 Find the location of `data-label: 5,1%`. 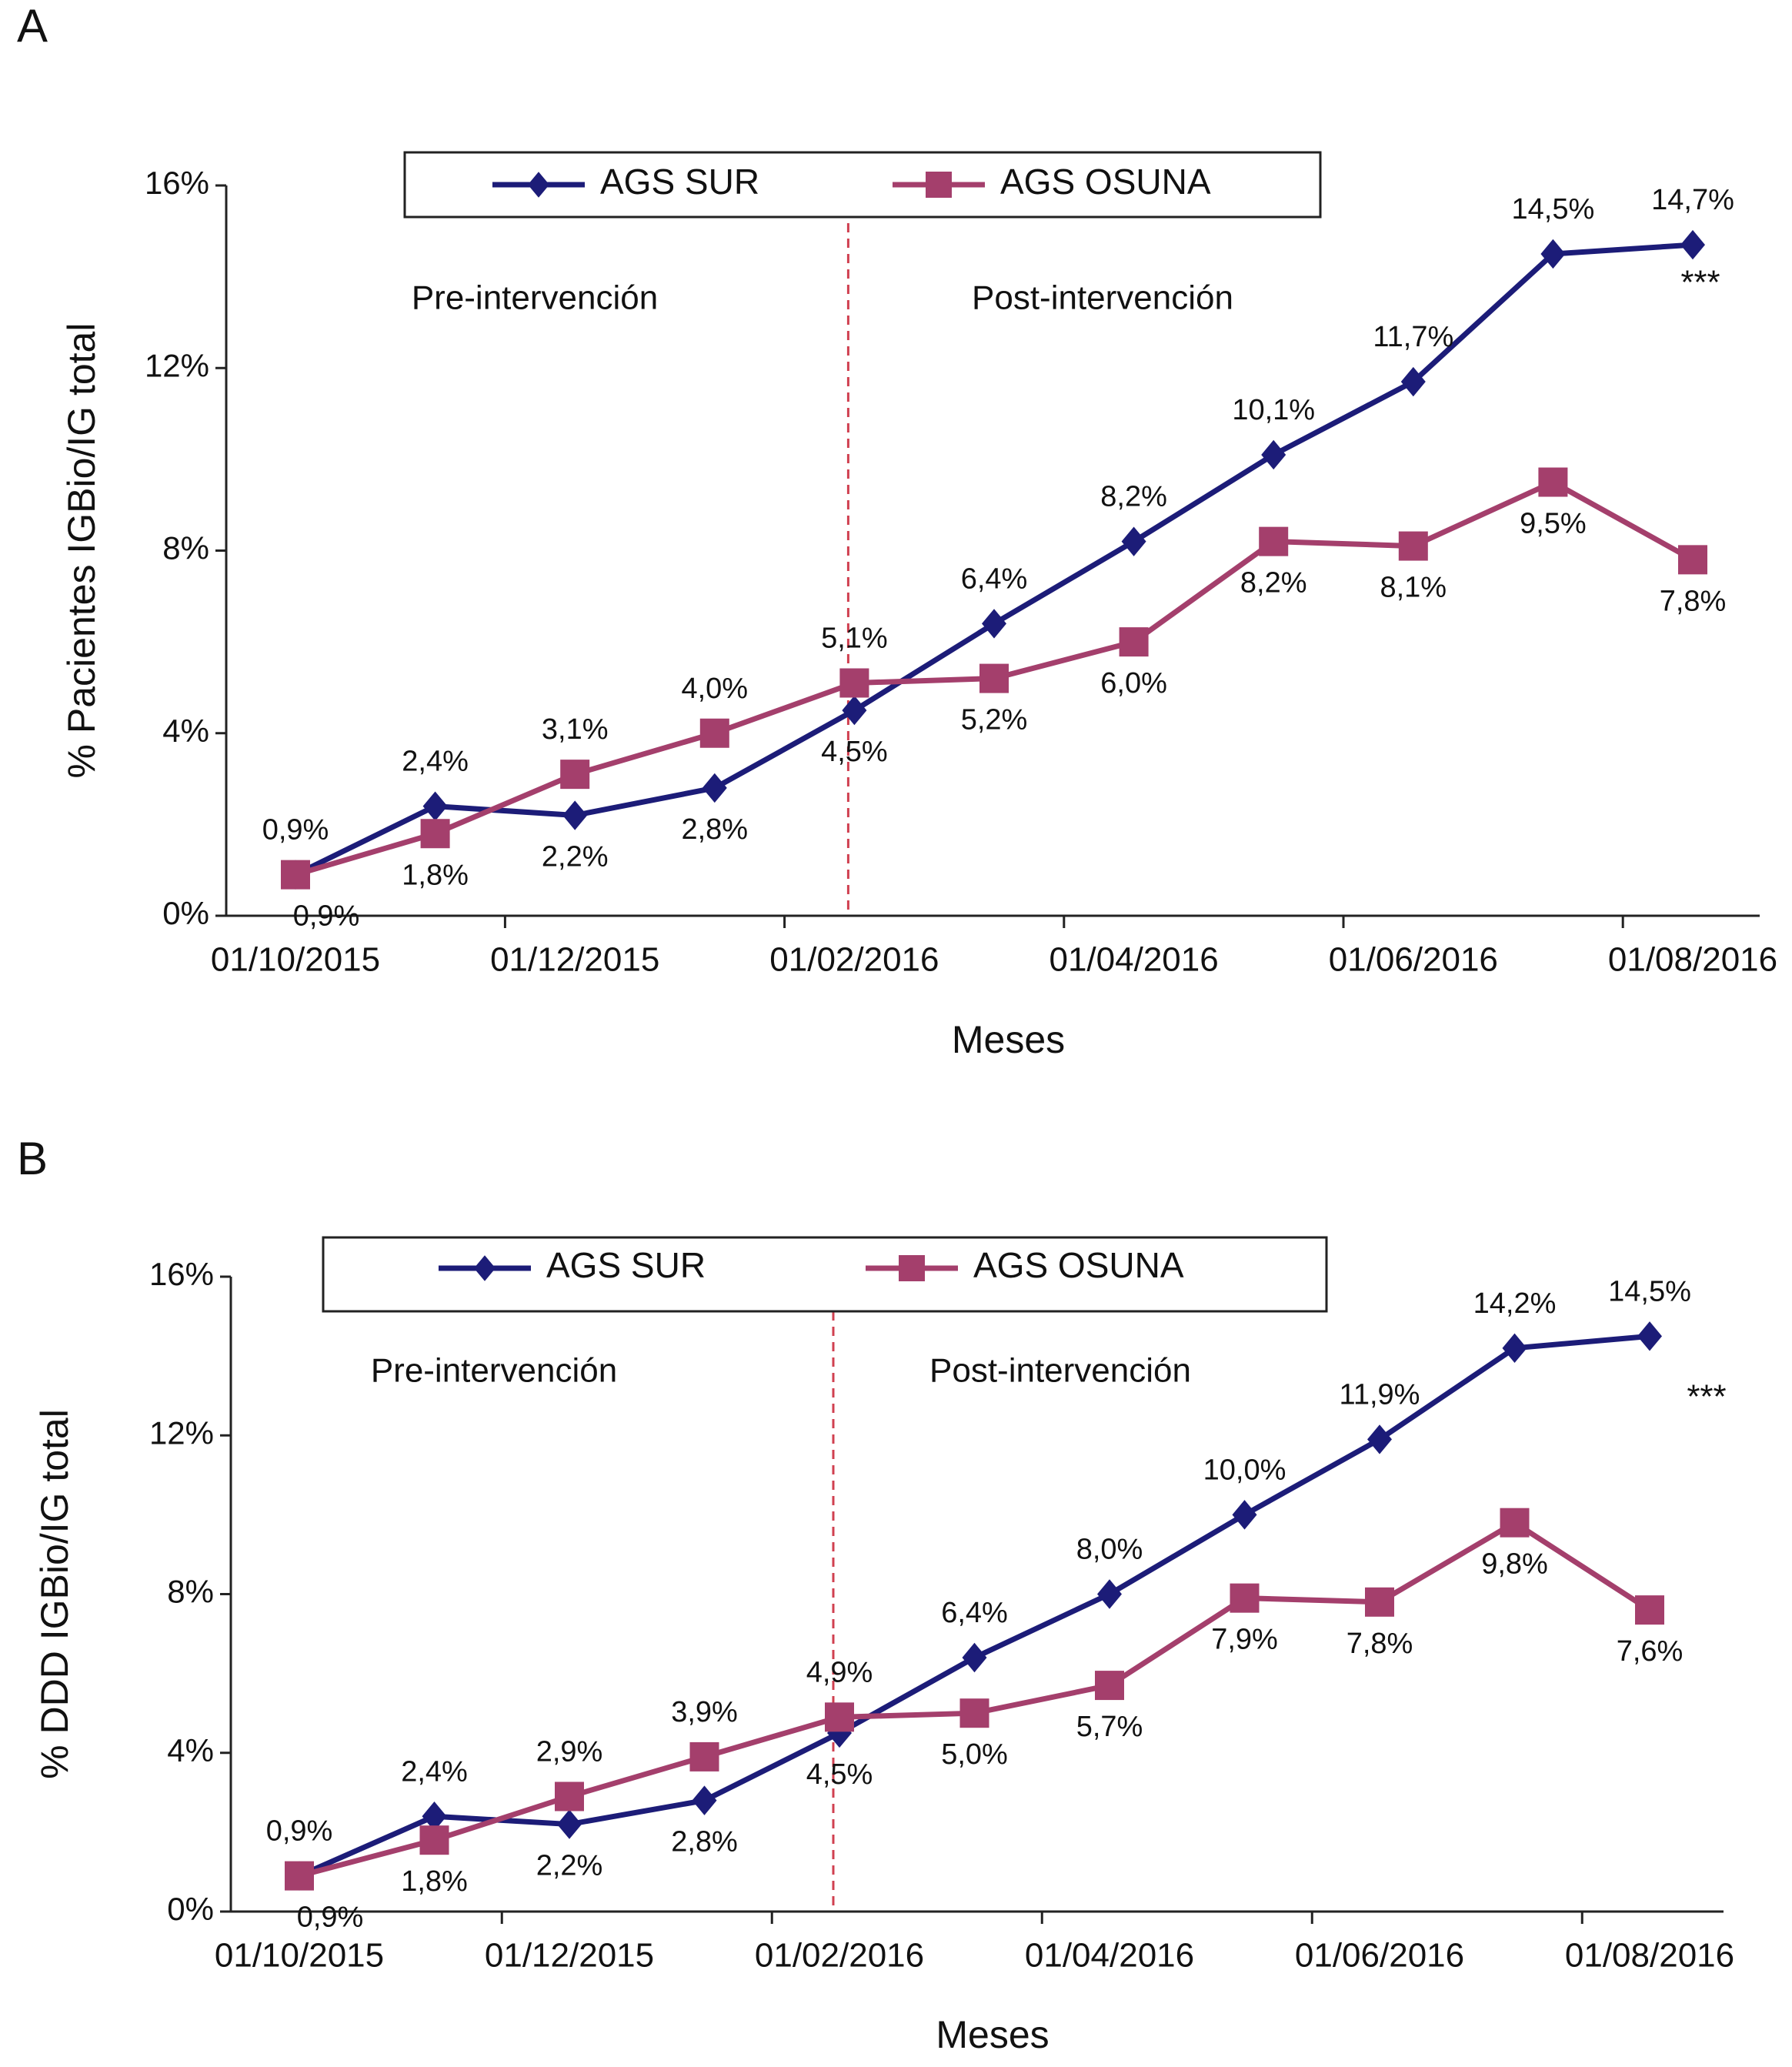

data-label: 5,1% is located at coordinates (854, 639).